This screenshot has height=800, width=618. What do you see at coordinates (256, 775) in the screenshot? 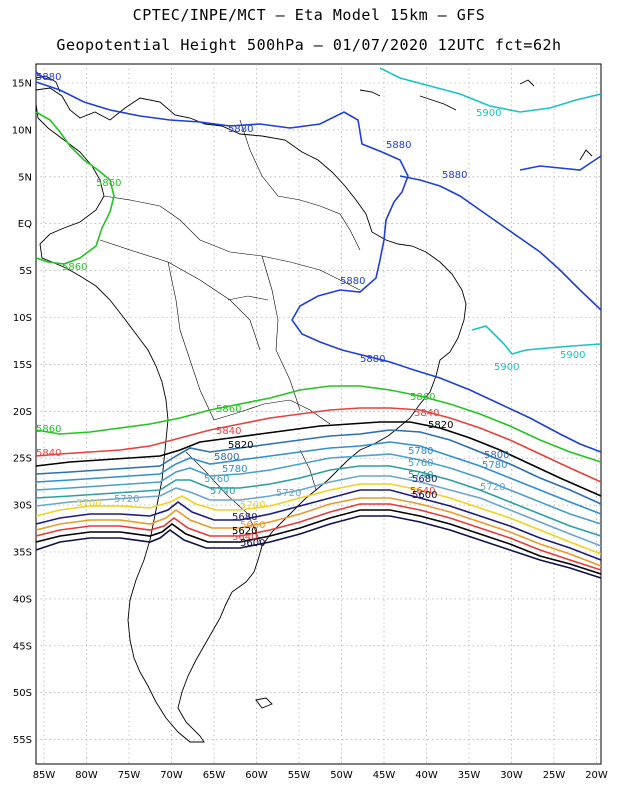
I see `longitude-tick-label: 60W` at bounding box center [256, 775].